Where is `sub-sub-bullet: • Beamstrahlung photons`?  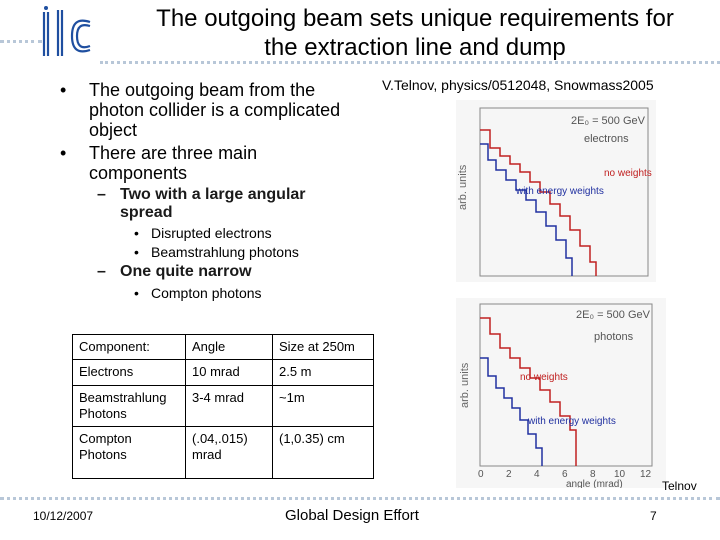 sub-sub-bullet: • Beamstrahlung photons is located at coordinates (216, 252).